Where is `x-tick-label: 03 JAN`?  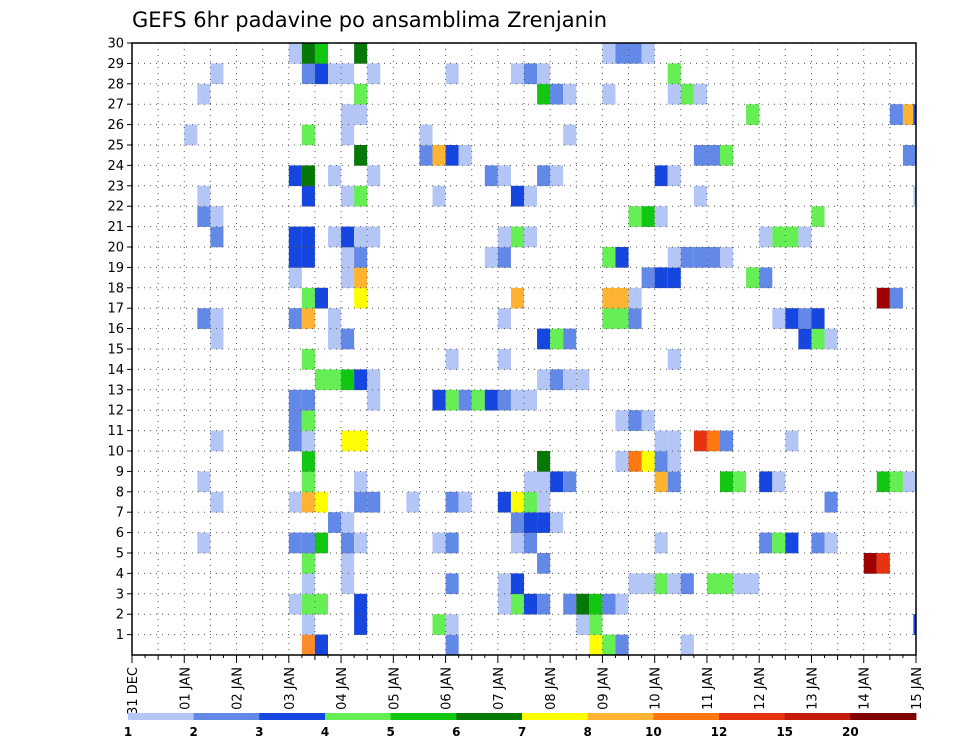
x-tick-label: 03 JAN is located at coordinates (290, 688).